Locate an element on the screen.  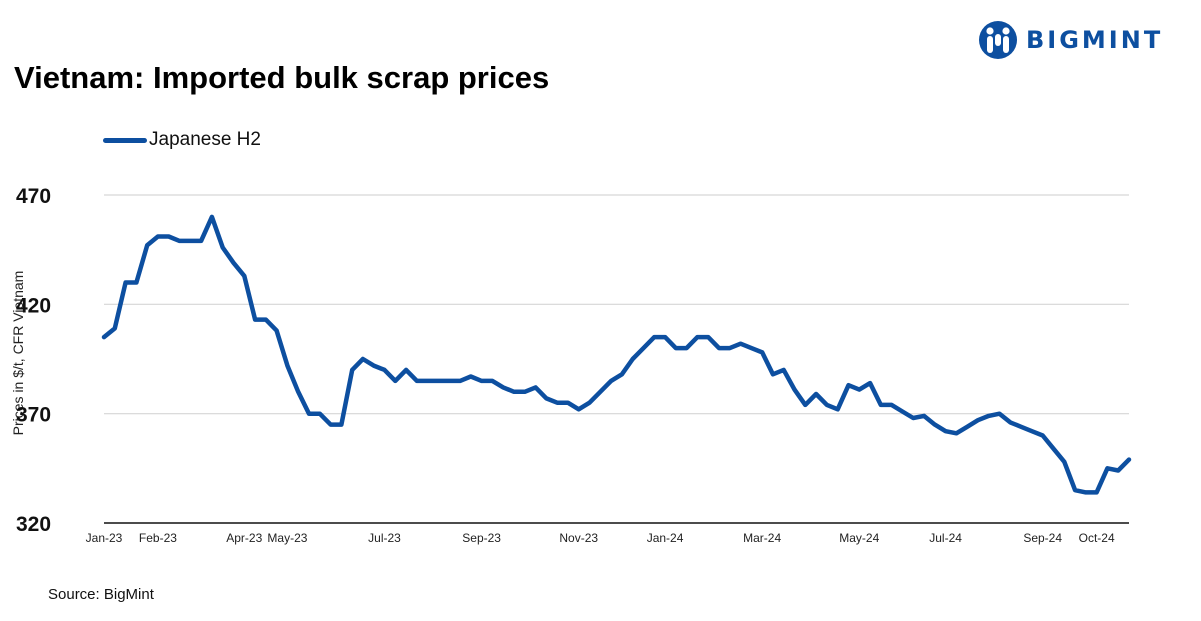
chart-legend: Japanese H2 is located at coordinates (182, 140).